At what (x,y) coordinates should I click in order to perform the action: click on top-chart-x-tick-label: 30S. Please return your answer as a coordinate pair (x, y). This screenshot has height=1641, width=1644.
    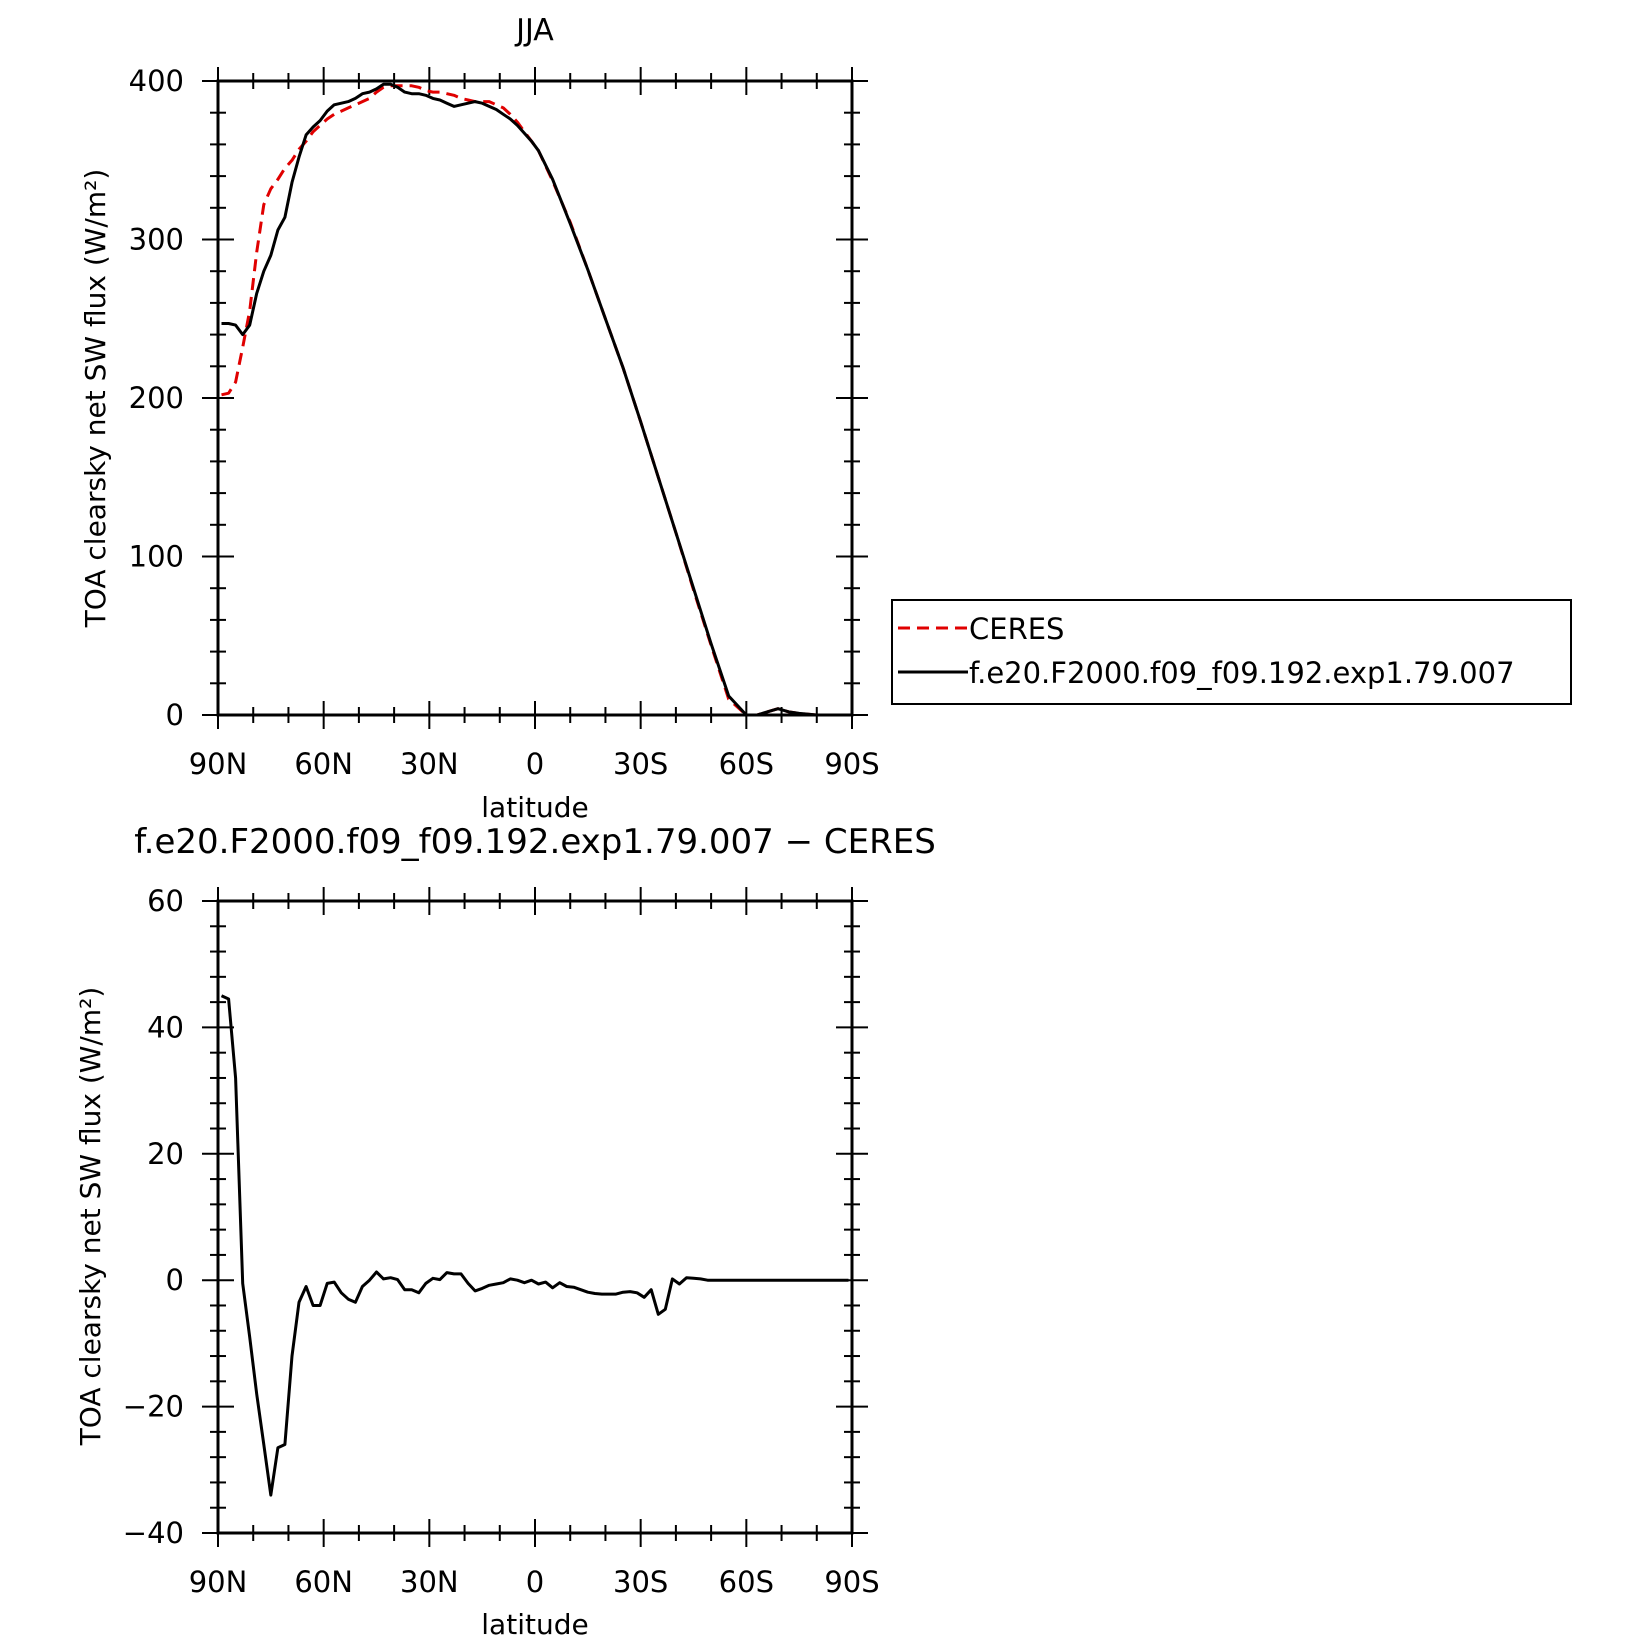
    Looking at the image, I should click on (640, 764).